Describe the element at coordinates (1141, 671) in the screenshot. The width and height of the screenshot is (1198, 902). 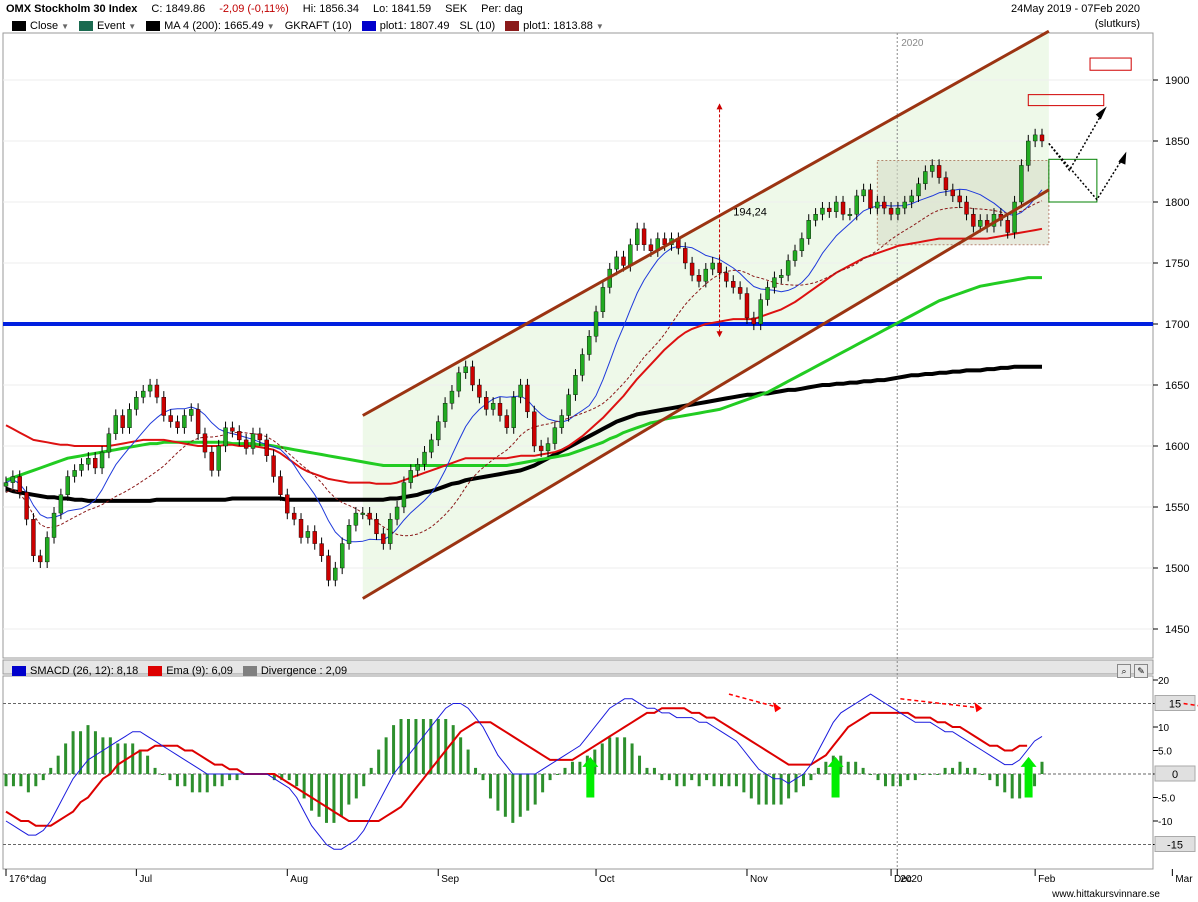
I see `settings-icon: ✎` at that location.